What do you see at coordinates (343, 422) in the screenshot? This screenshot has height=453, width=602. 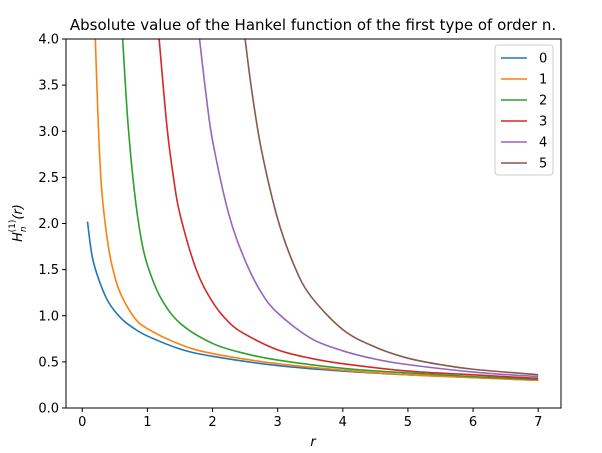 I see `x-tick-label: 4` at bounding box center [343, 422].